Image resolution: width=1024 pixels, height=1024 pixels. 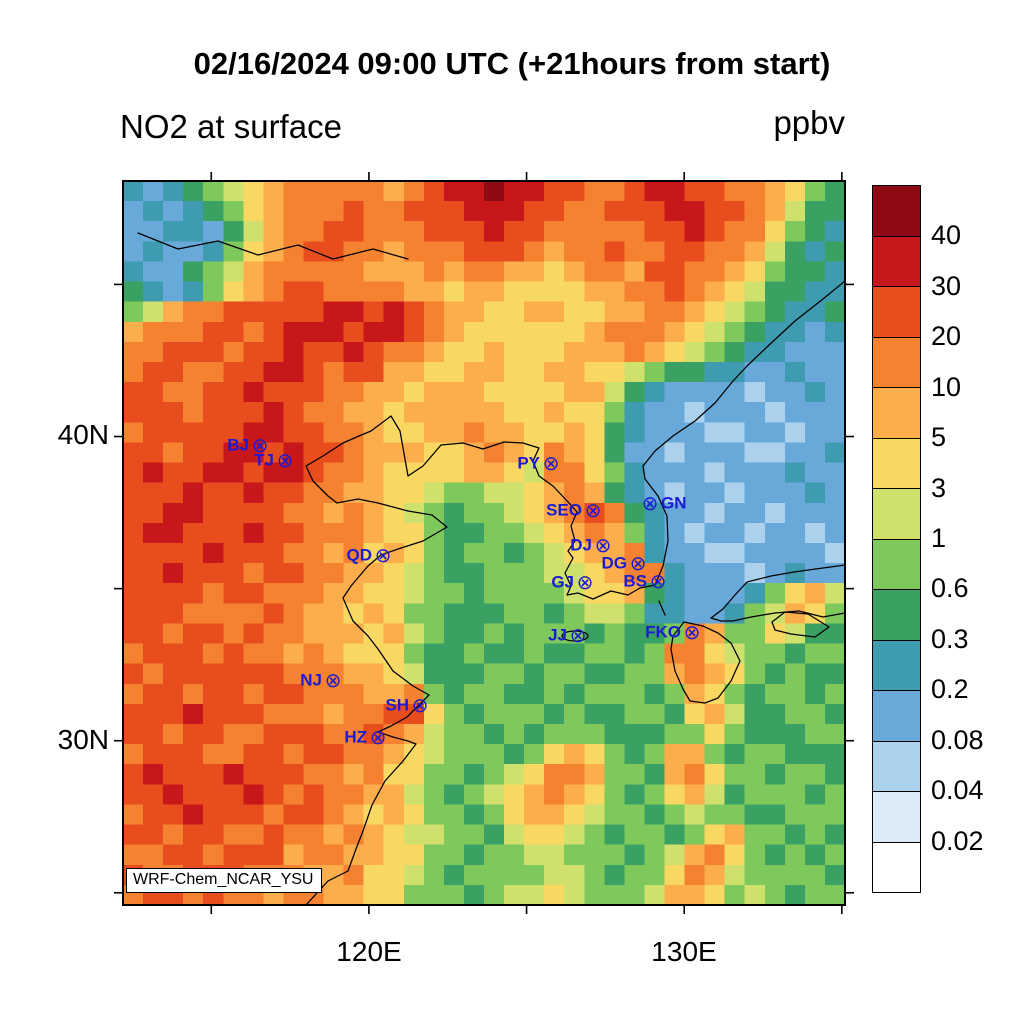 I want to click on station-label-jj: JJ, so click(x=557, y=635).